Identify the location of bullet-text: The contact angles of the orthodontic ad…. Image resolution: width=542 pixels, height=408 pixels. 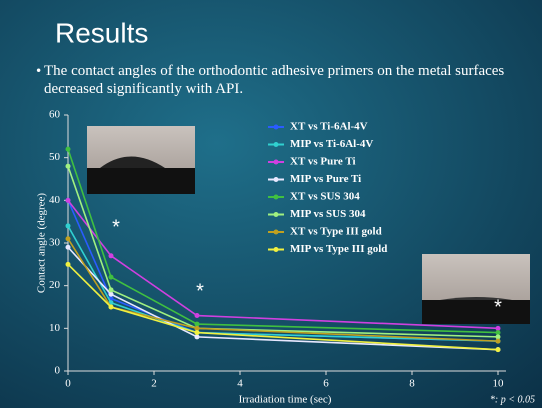
(274, 80).